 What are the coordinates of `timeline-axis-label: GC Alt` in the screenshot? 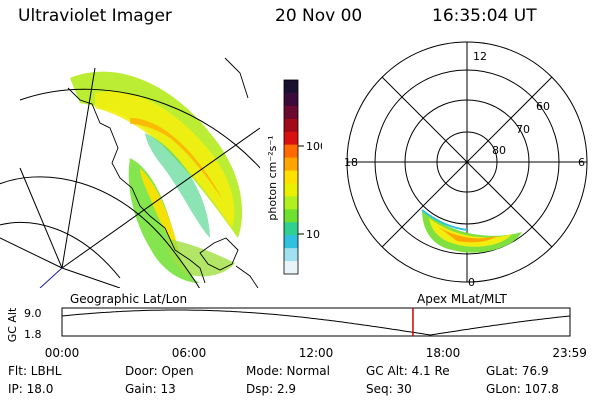 It's located at (12, 324).